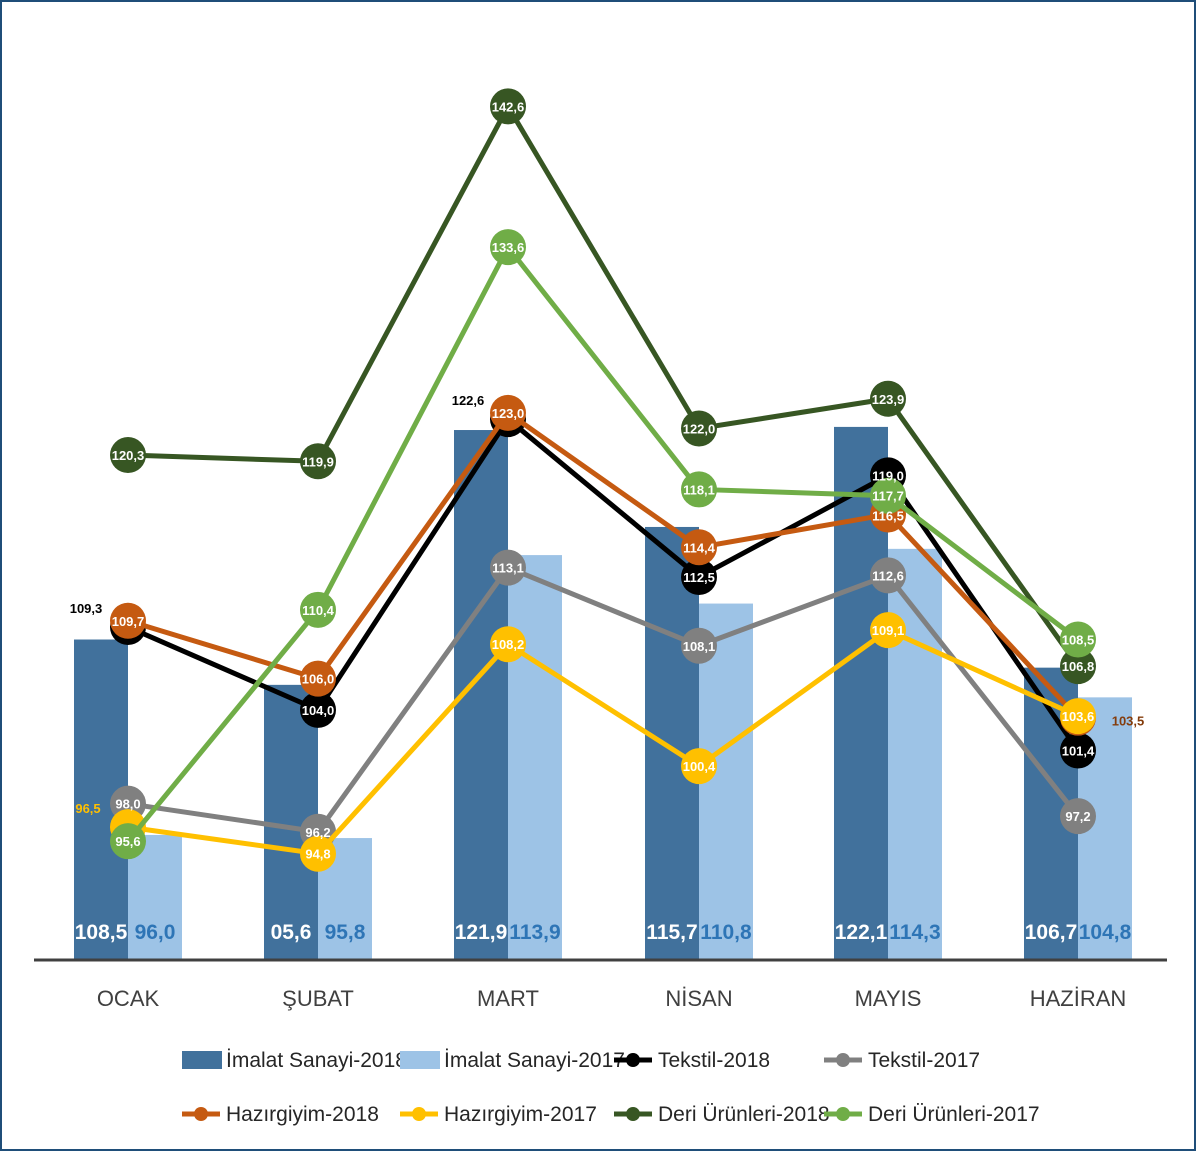 The width and height of the screenshot is (1196, 1154). What do you see at coordinates (520, 1114) in the screenshot?
I see `legend-label-hazirgiyim-2017: Hazırgiyim-2017` at bounding box center [520, 1114].